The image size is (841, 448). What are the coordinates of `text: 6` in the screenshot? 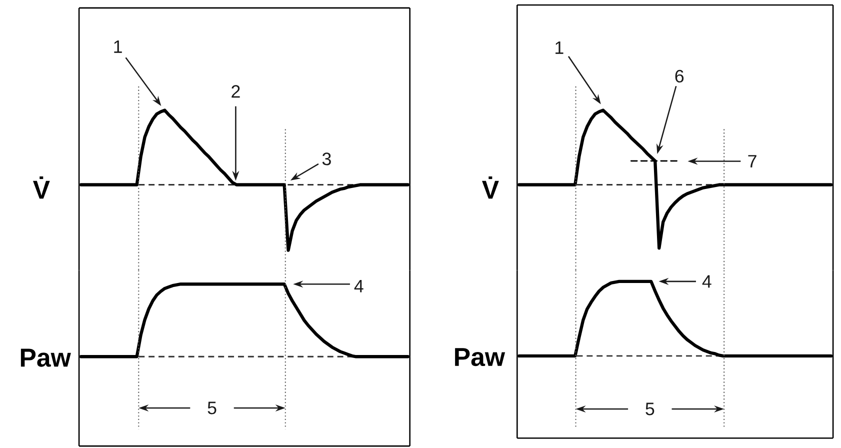 It's located at (679, 76).